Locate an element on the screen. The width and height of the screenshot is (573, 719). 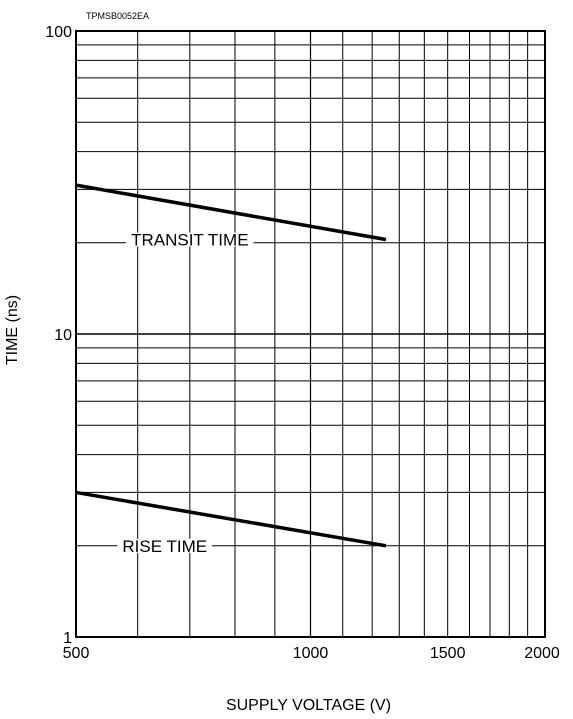
x-tick-label: 1500 is located at coordinates (448, 653).